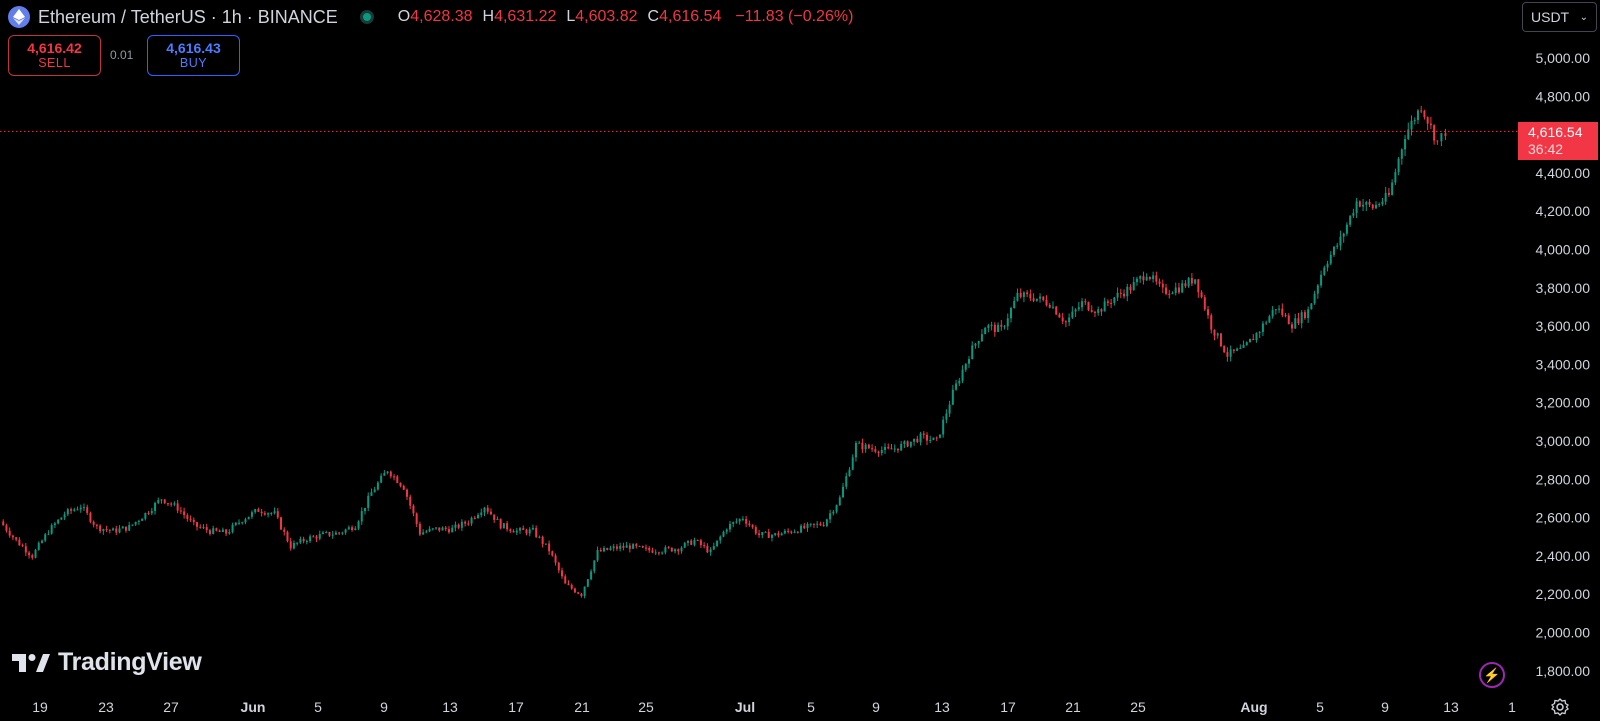 This screenshot has width=1600, height=721. Describe the element at coordinates (1563, 326) in the screenshot. I see `y-tick-label: 3,600.00` at that location.